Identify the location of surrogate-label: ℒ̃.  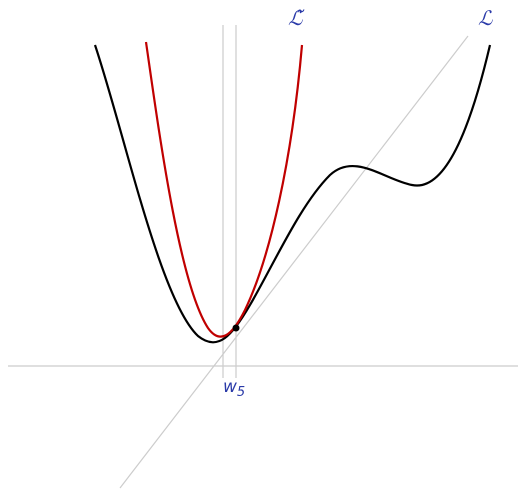
(296, 18).